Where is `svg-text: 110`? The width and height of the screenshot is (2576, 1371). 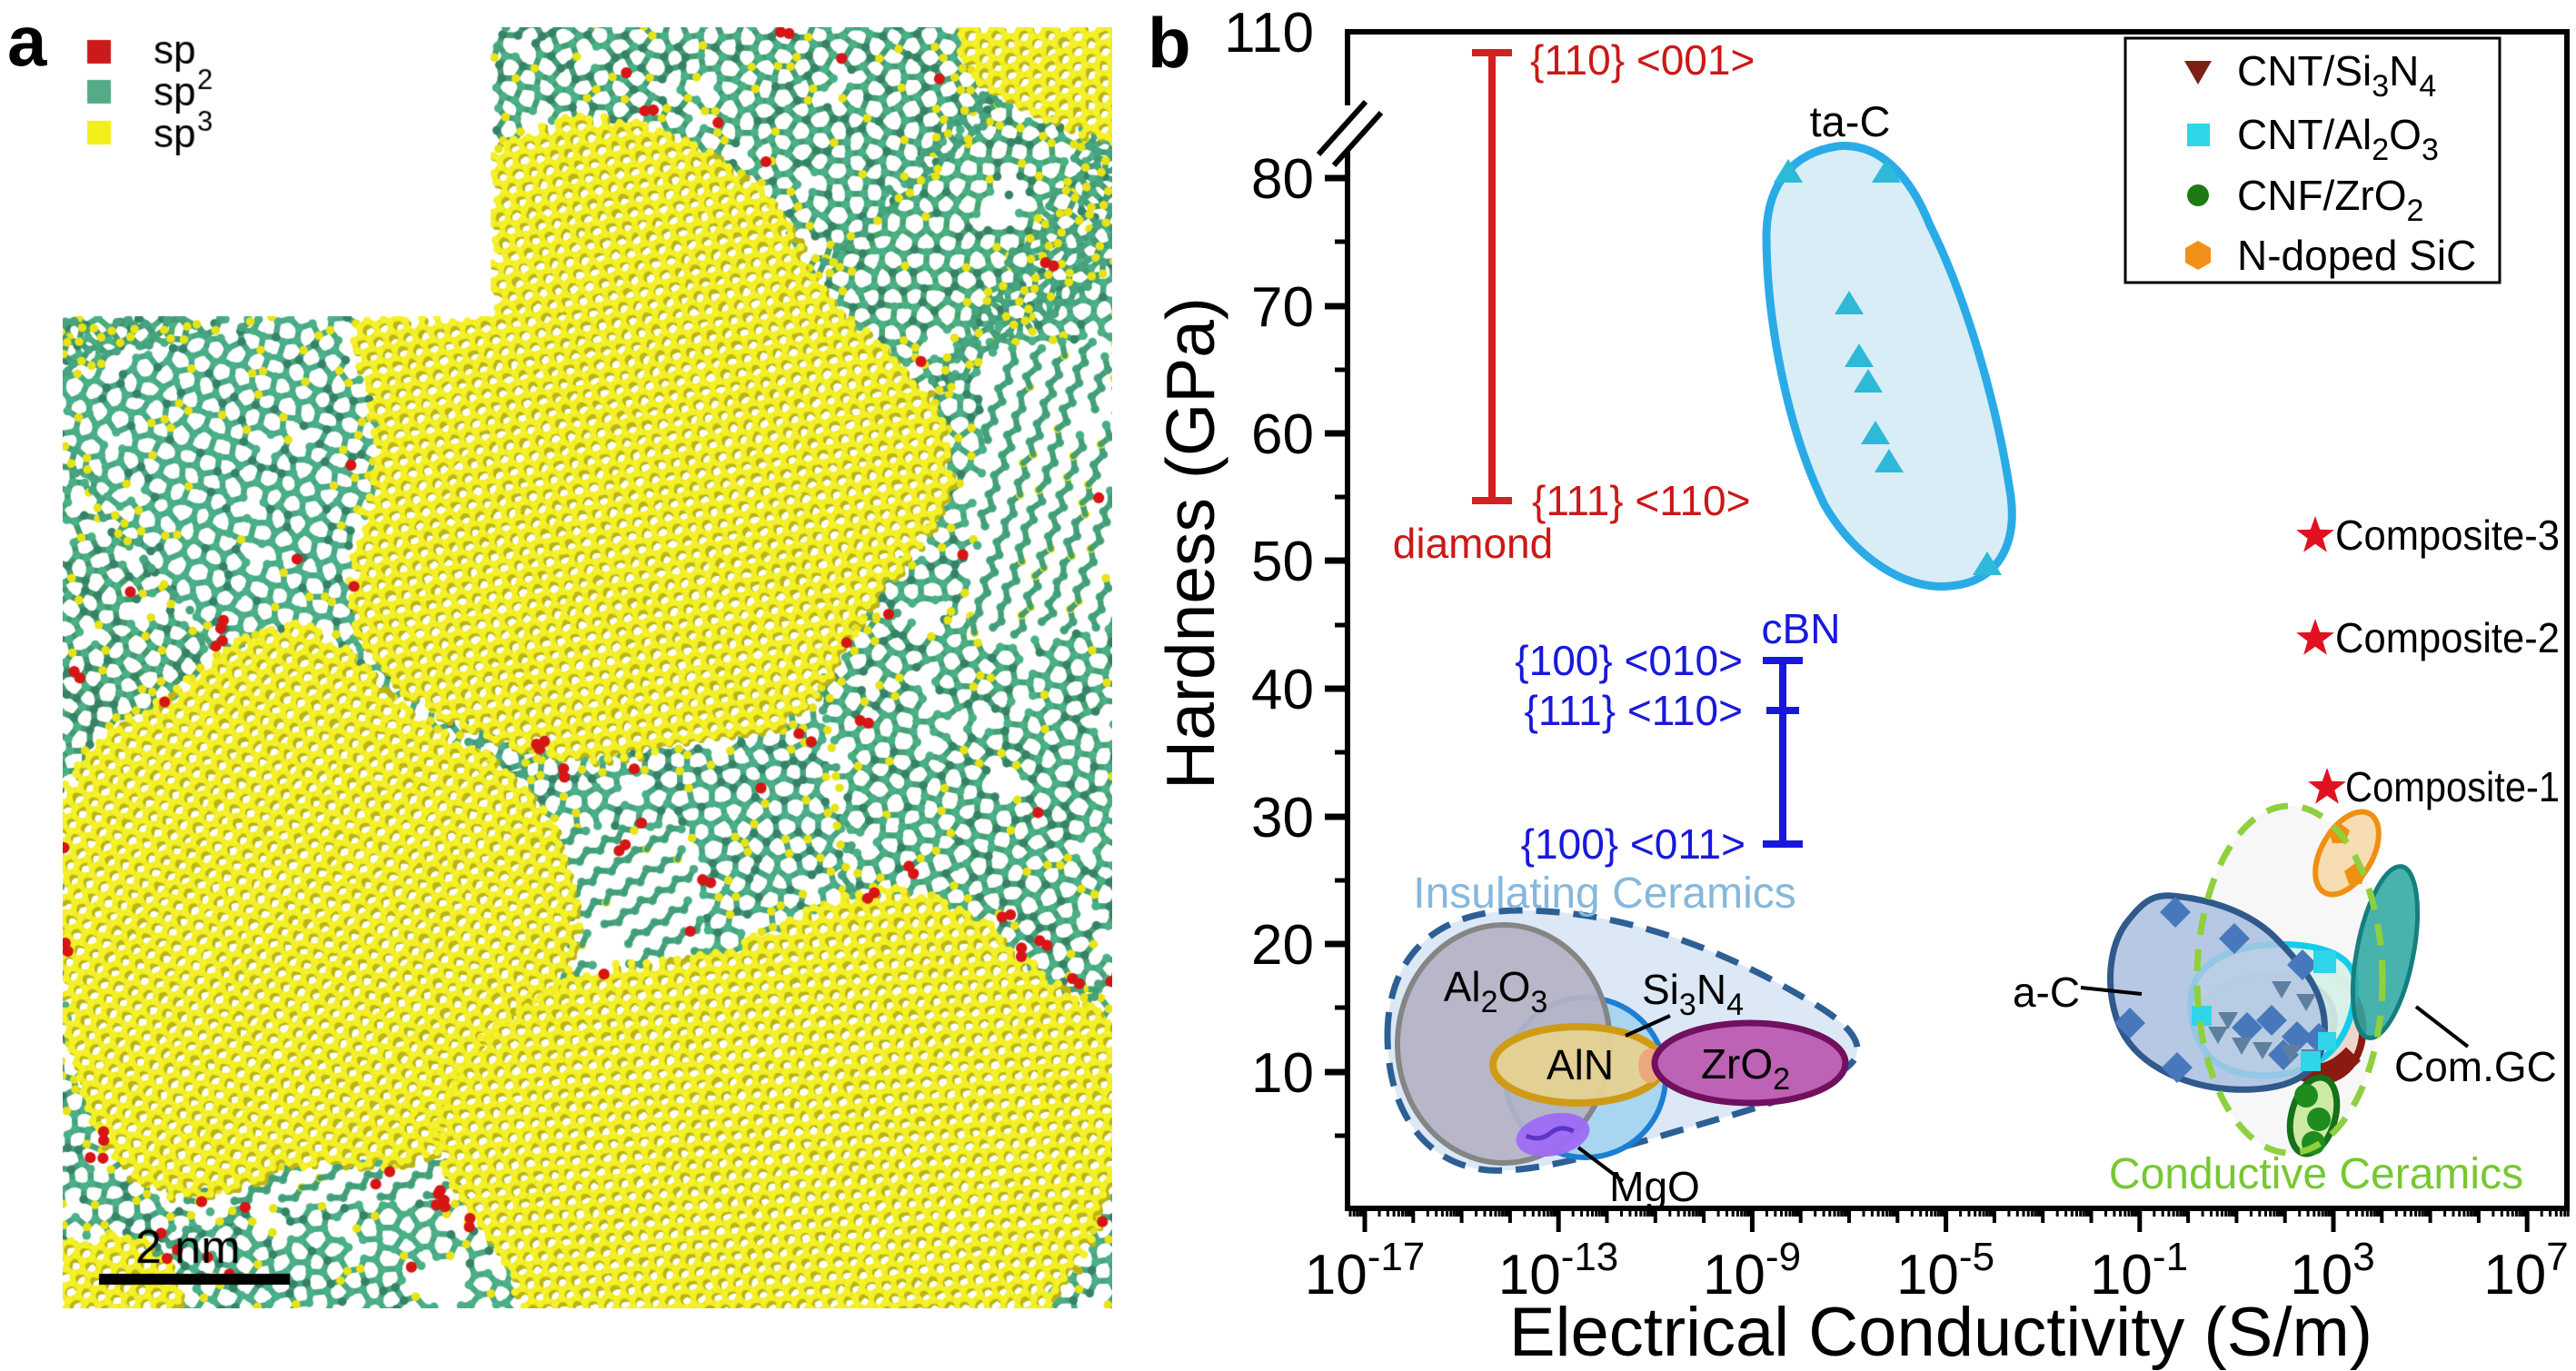
svg-text: 110 is located at coordinates (1269, 34).